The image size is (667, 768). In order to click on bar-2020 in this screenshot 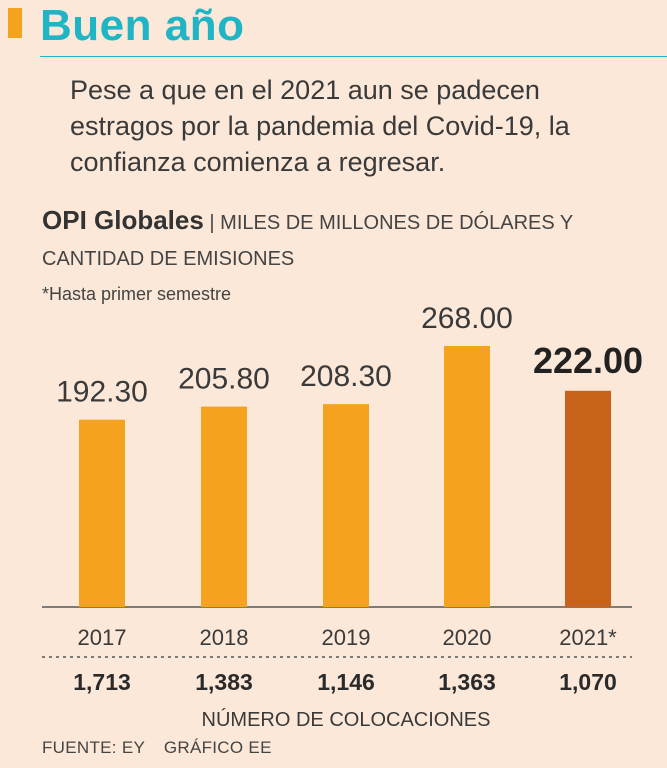, I will do `click(467, 476)`.